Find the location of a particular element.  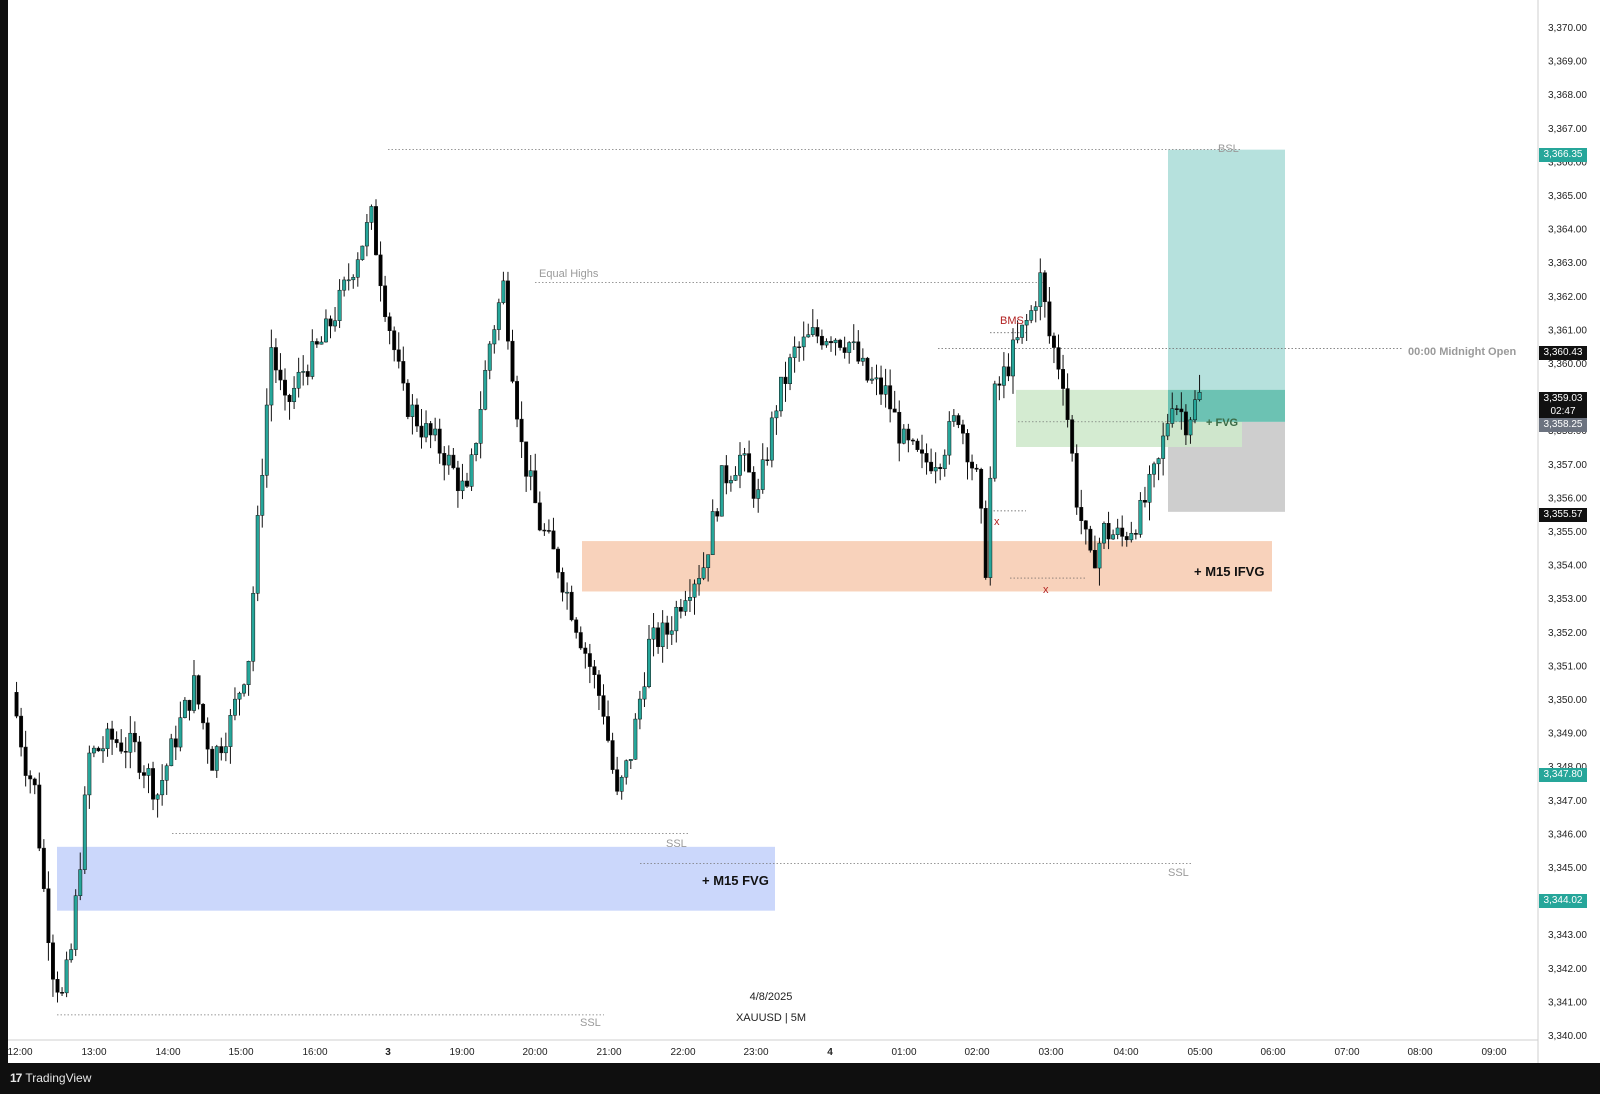

tp-price-tag: 3,366.35 is located at coordinates (1563, 155).